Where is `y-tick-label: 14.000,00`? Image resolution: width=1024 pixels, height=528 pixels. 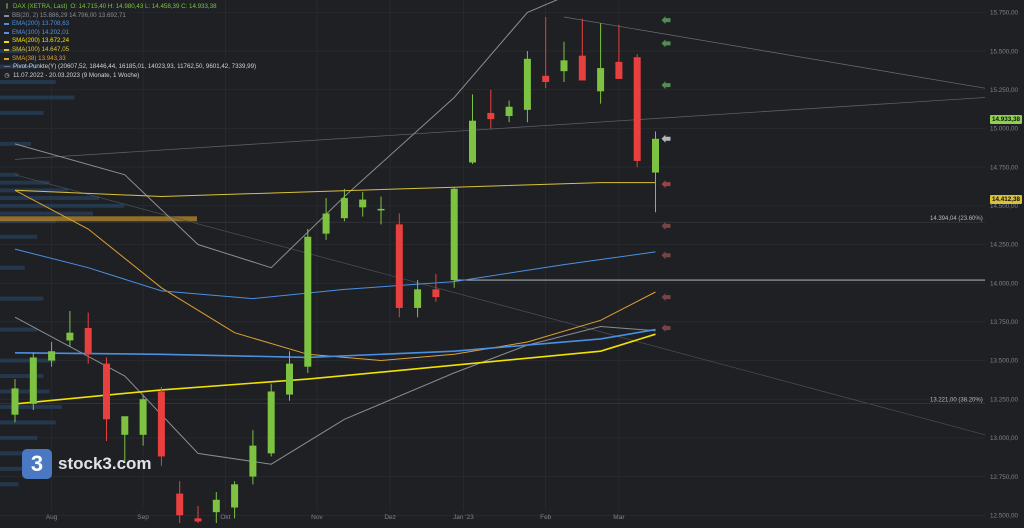 y-tick-label: 14.000,00 is located at coordinates (1004, 283).